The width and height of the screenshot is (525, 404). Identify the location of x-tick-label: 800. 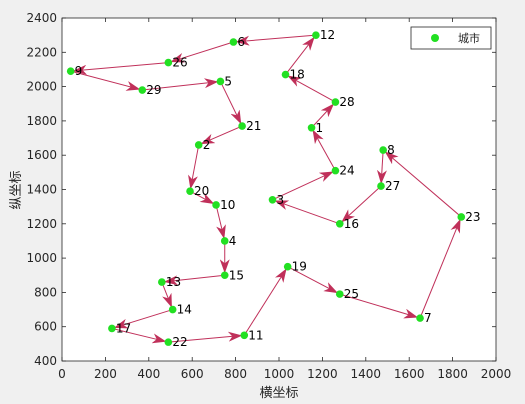
(235, 374).